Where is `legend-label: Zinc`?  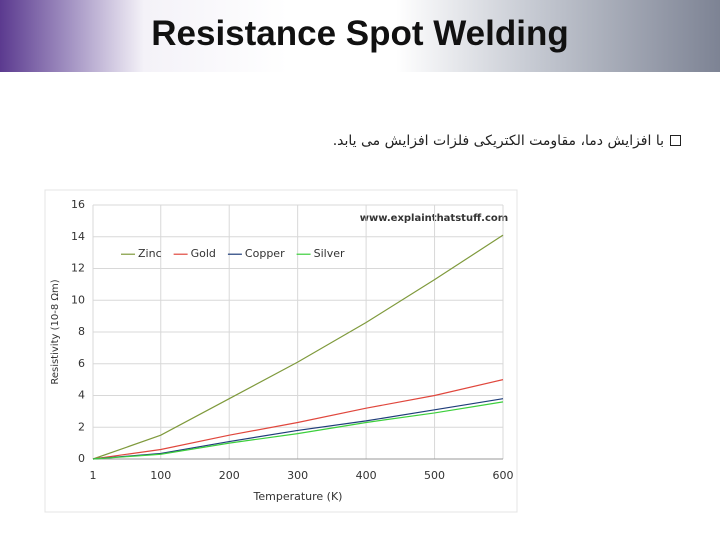
legend-label: Zinc is located at coordinates (150, 253).